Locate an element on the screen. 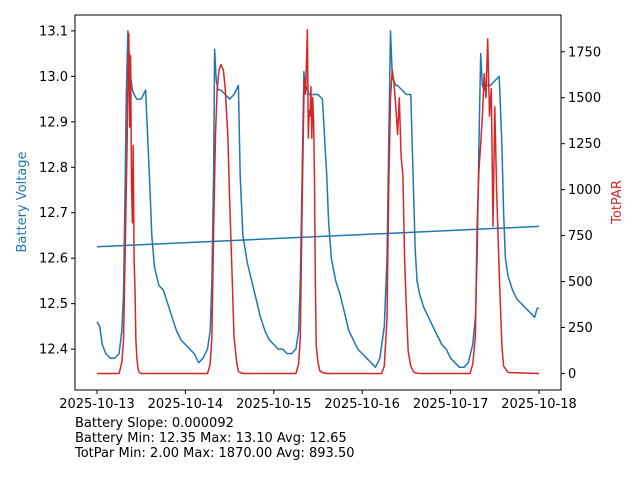 The height and width of the screenshot is (480, 640). x-tick-label: 2025-10-16 is located at coordinates (362, 404).